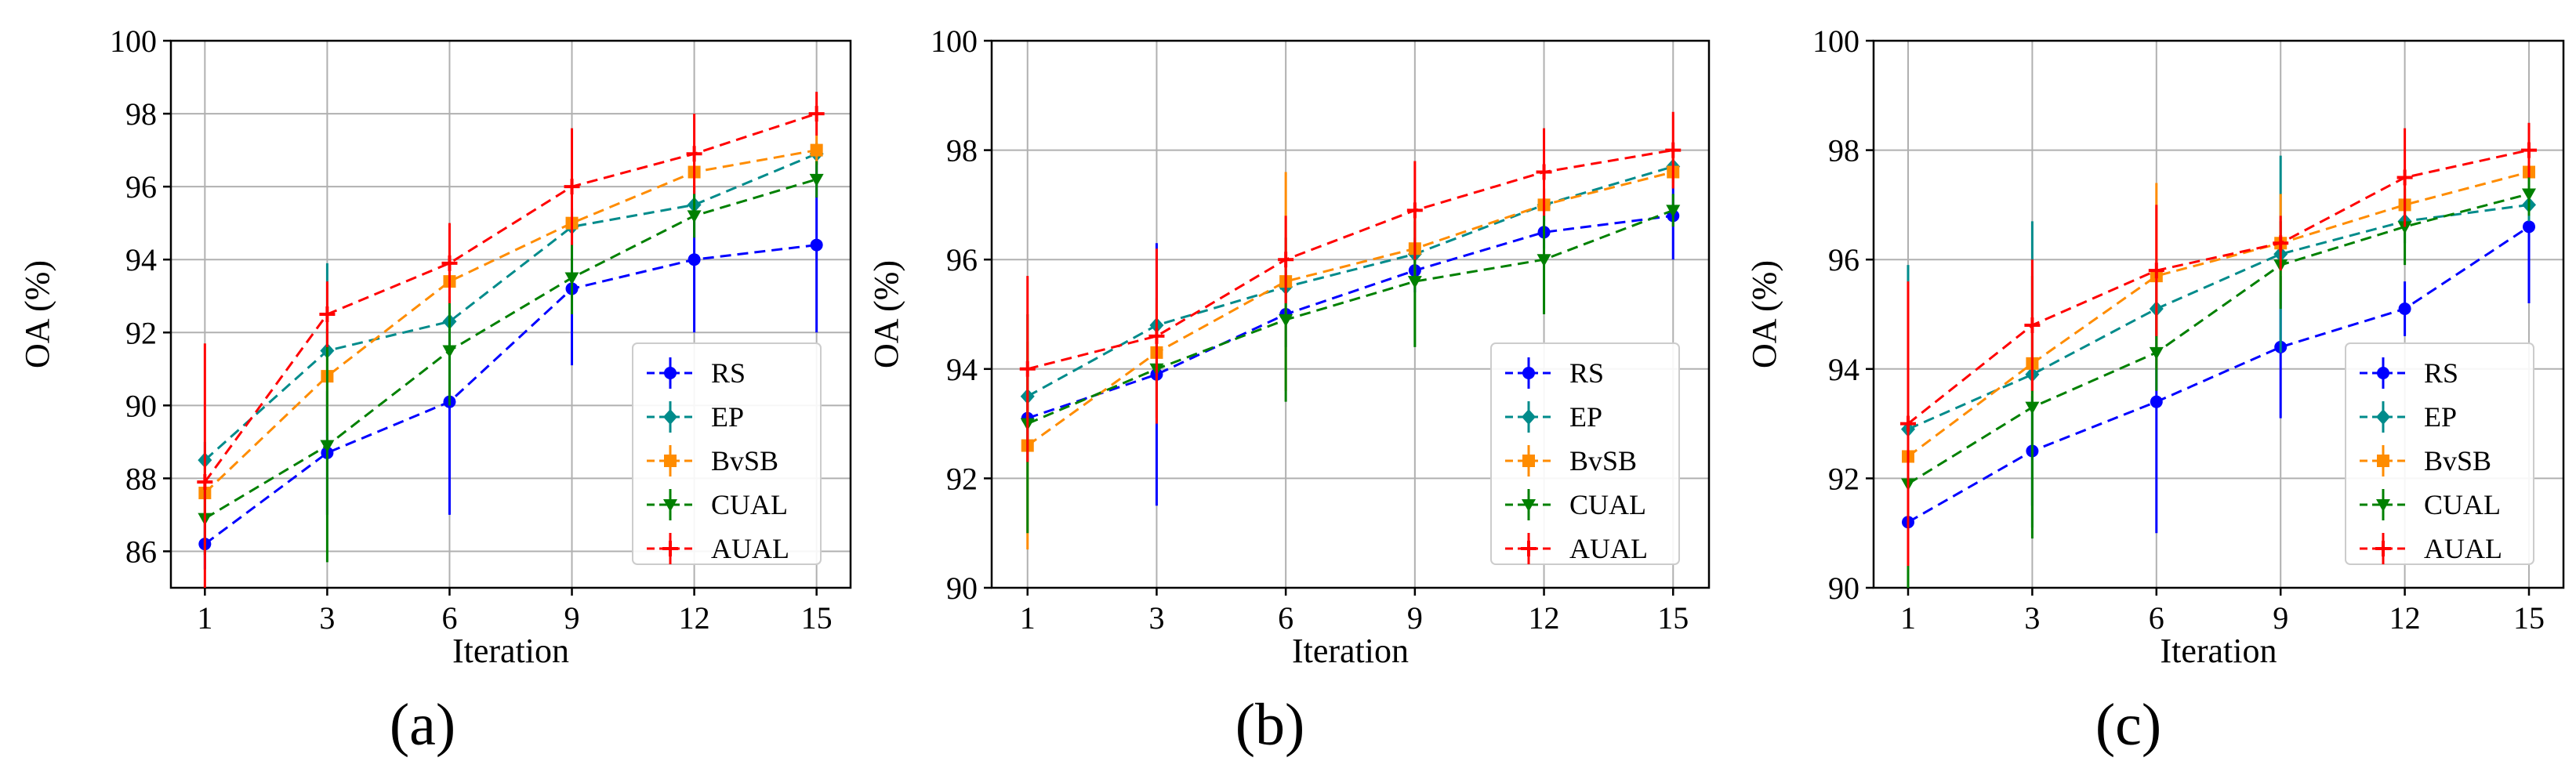  I want to click on legend-box, so click(1585, 453).